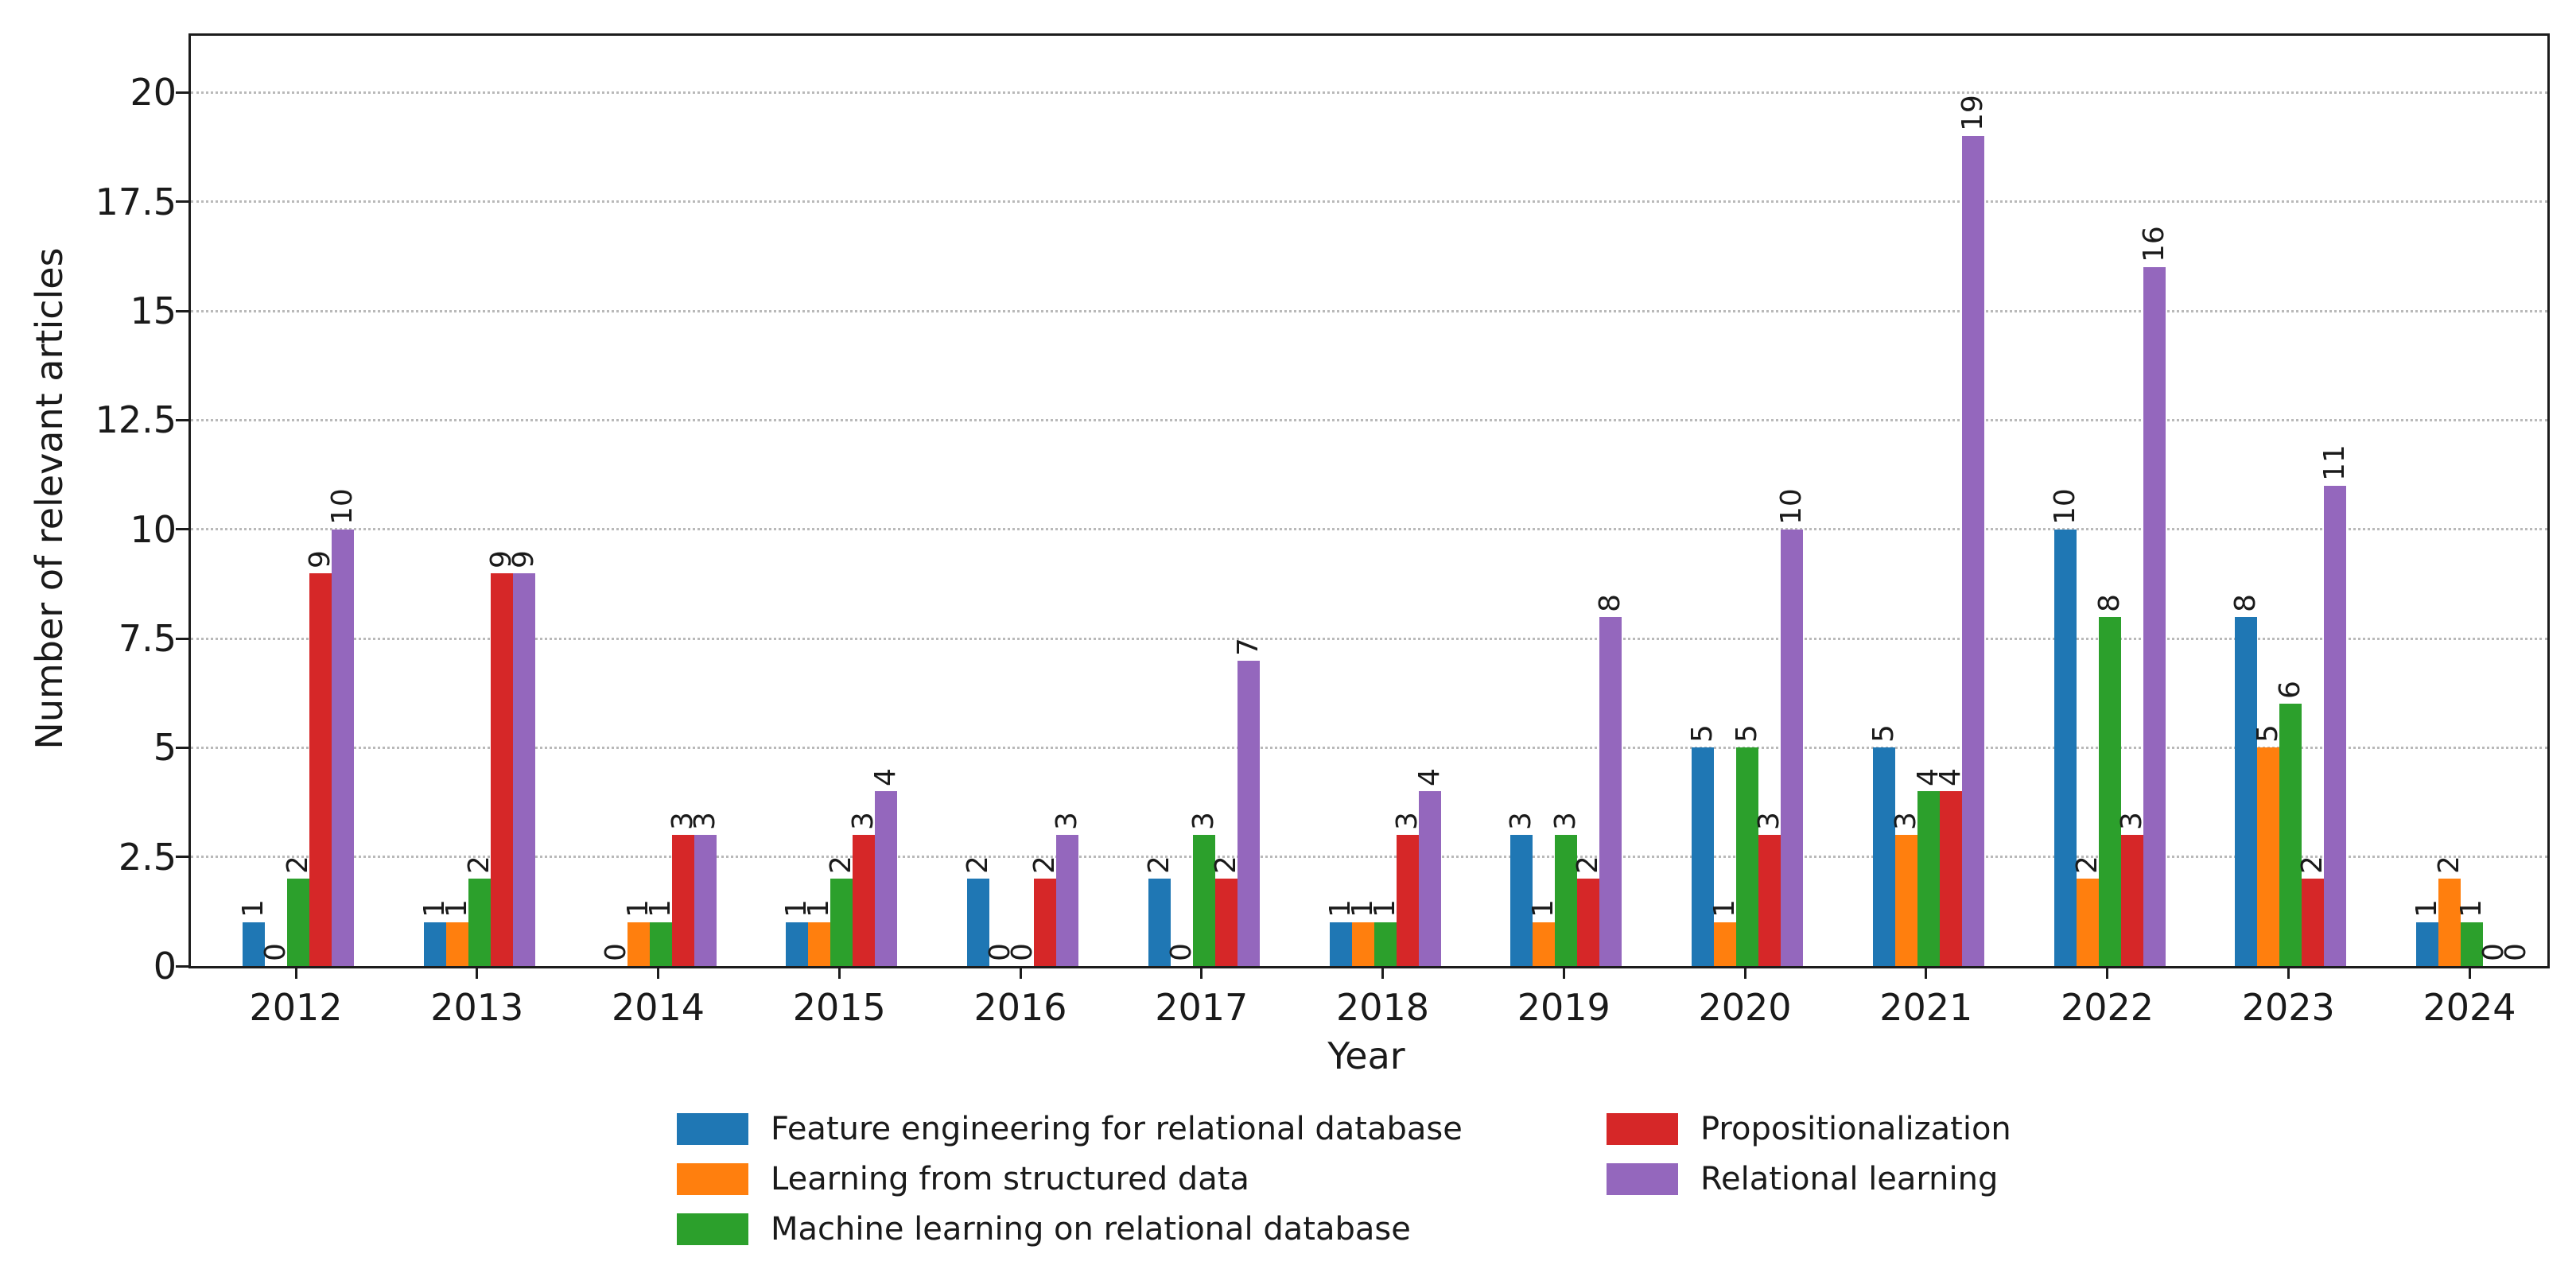  What do you see at coordinates (147, 639) in the screenshot?
I see `y-tick-label: 7.5` at bounding box center [147, 639].